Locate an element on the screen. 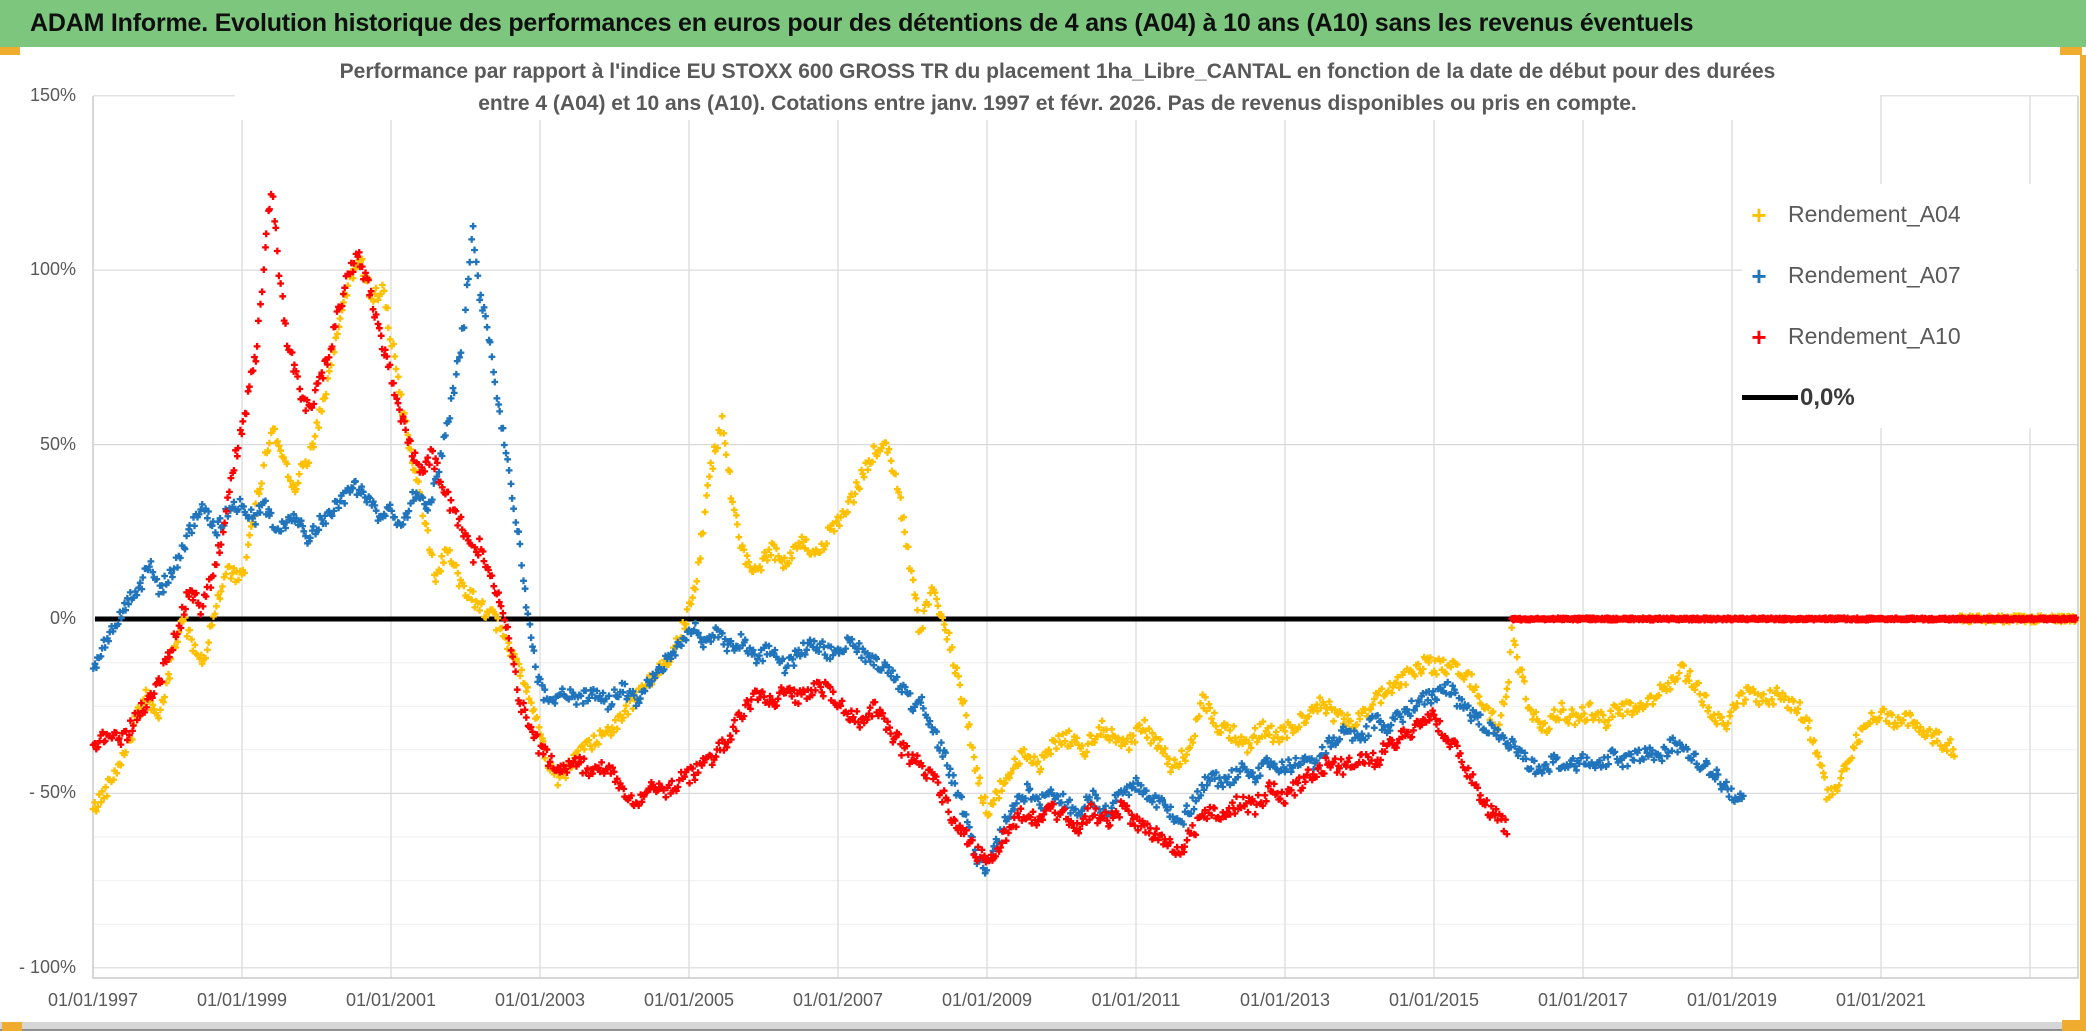 The height and width of the screenshot is (1031, 2086). titlebar-gap is located at coordinates (1043, 51).